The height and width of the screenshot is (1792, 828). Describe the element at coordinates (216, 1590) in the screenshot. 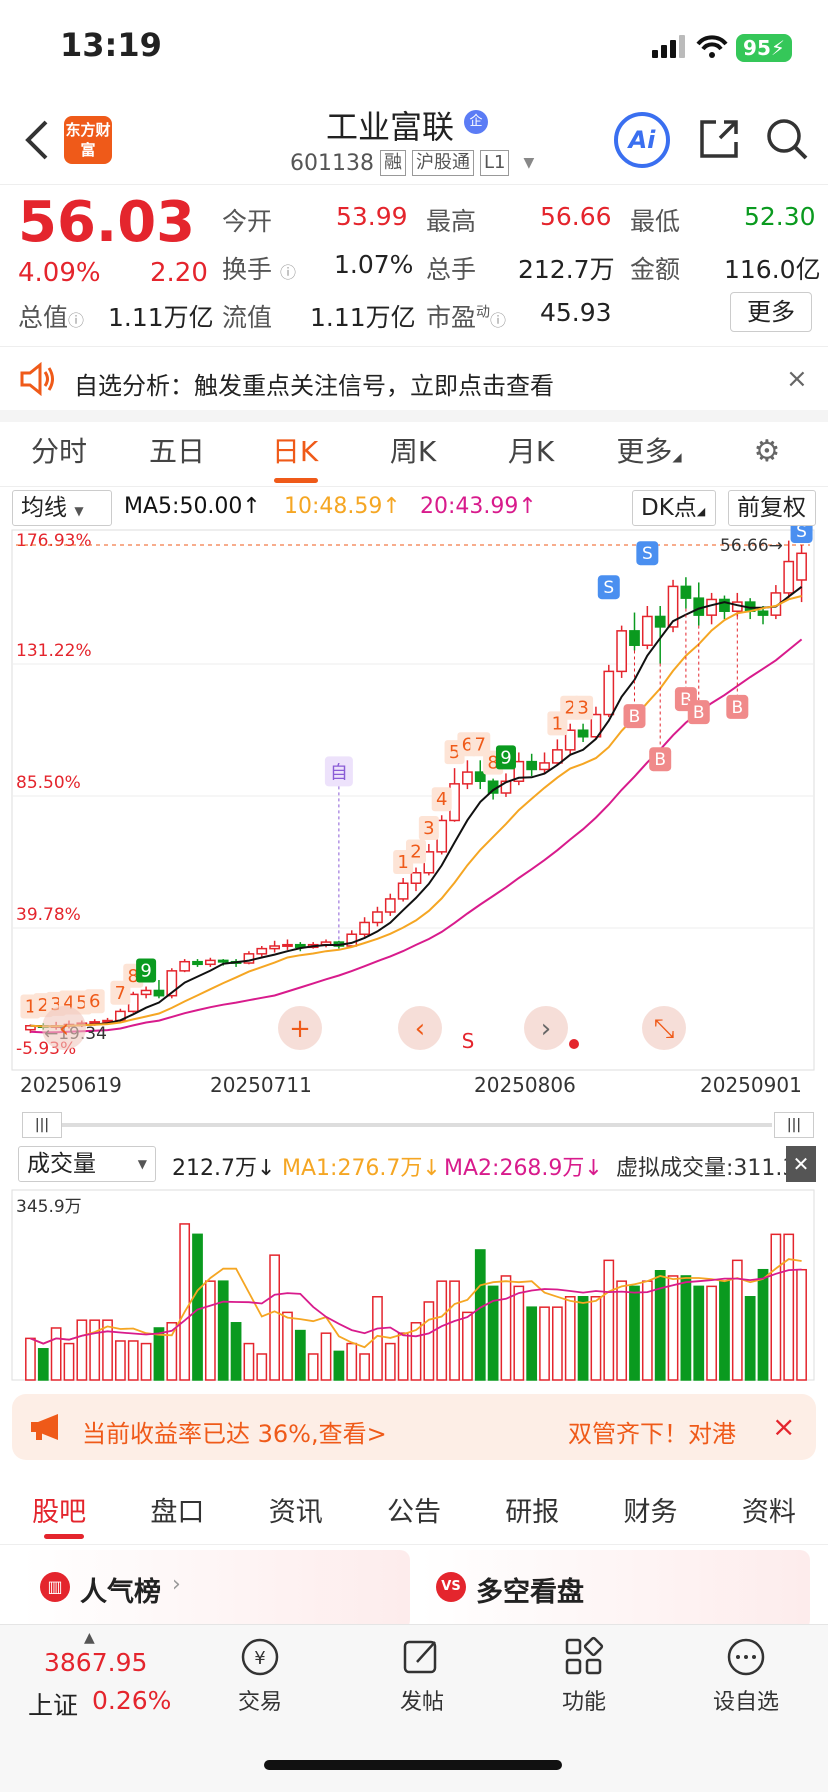

I see `popularity-card: ▥ 人气榜 ›` at that location.